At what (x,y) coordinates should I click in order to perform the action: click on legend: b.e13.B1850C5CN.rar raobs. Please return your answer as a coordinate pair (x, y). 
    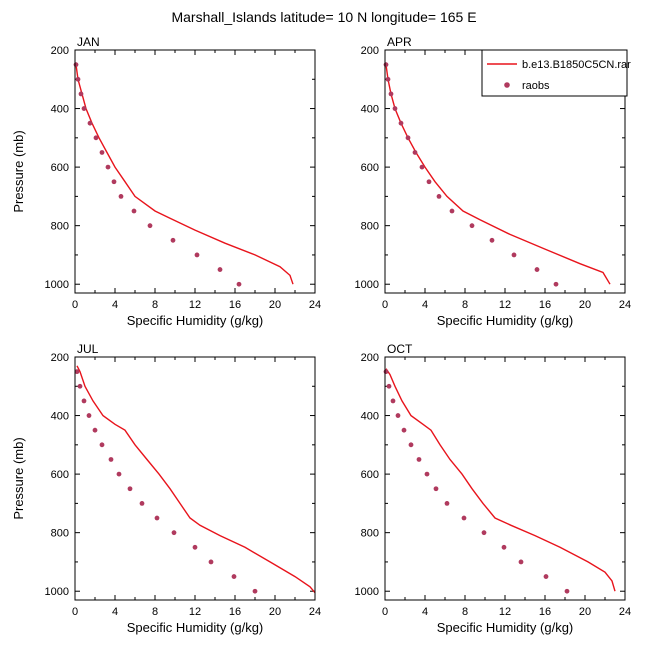
    Looking at the image, I should click on (556, 73).